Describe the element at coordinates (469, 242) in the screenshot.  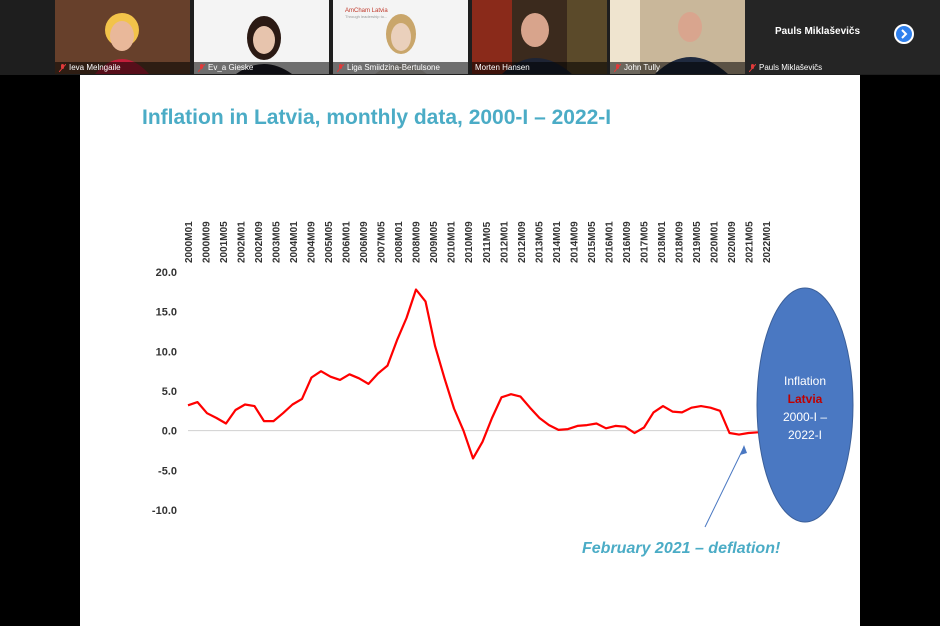
I see `x-tick-label: 2010M09` at that location.